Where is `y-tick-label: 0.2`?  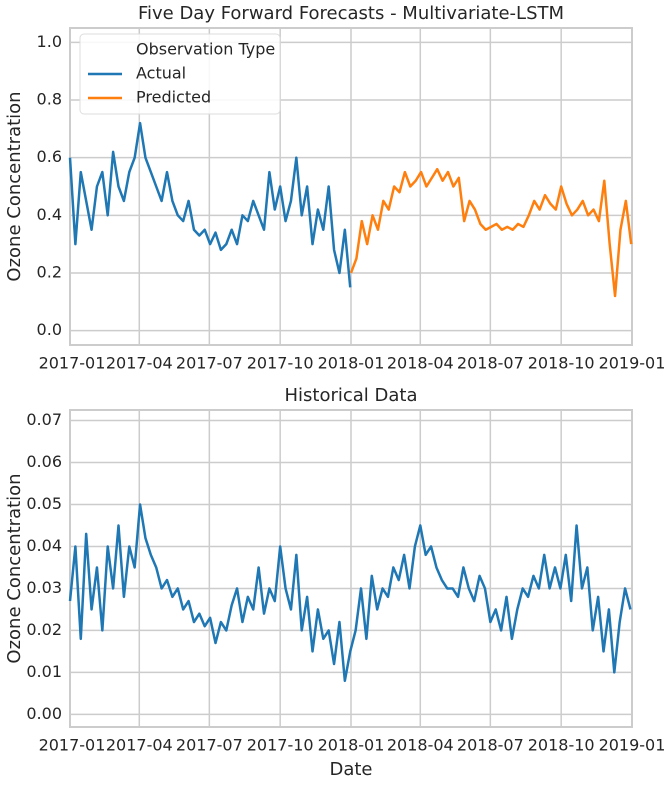
y-tick-label: 0.2 is located at coordinates (49, 271).